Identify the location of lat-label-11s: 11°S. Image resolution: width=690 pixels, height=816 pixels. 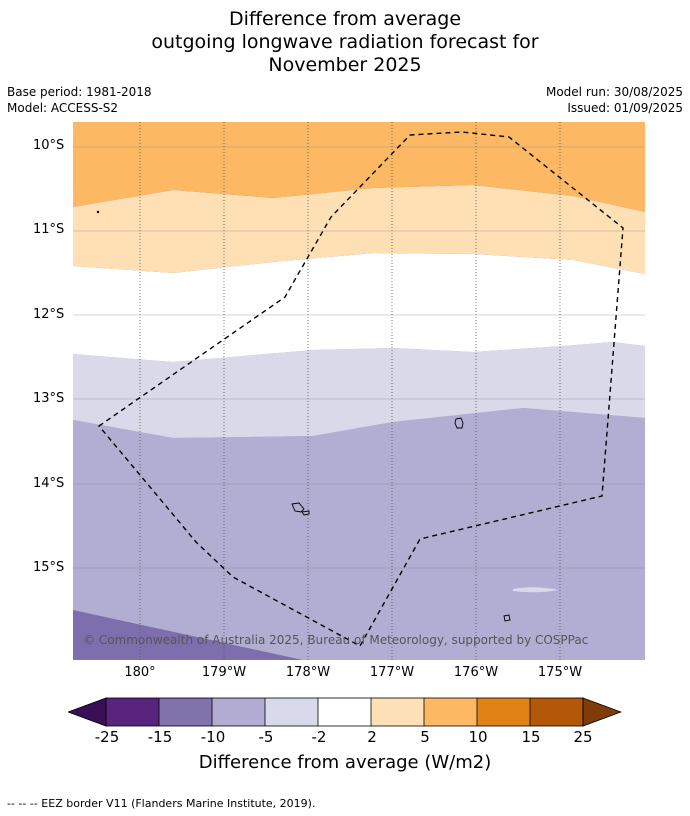
(49, 229).